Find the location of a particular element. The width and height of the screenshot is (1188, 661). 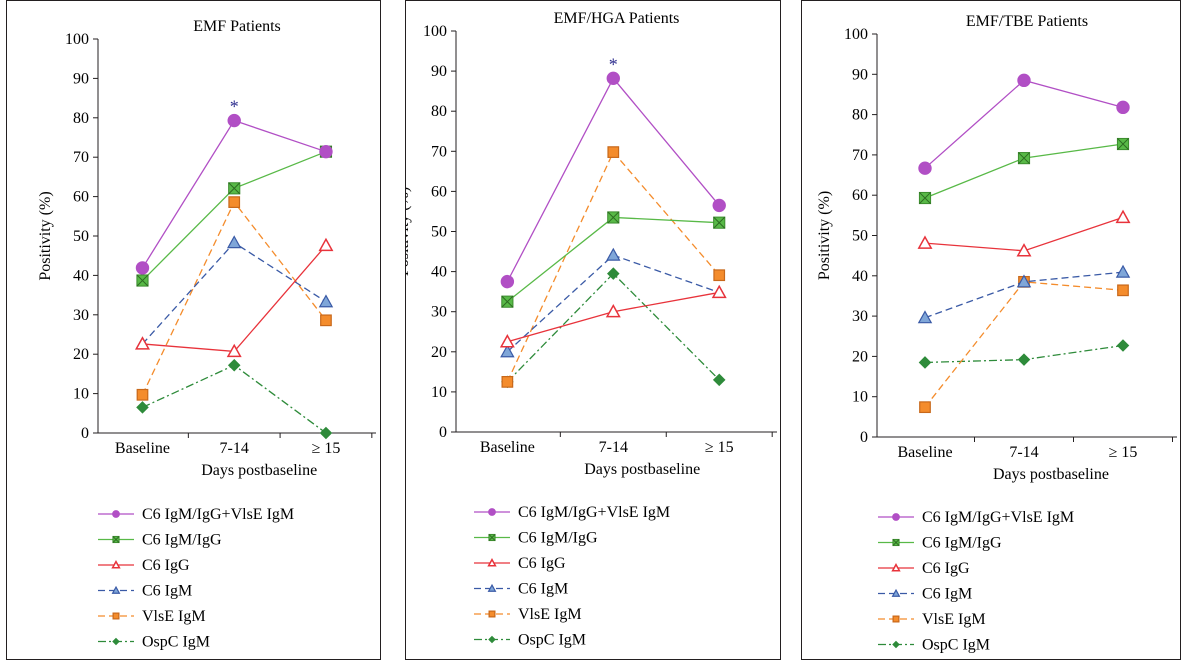

legend-item-c6-igm-igg: C6 IgM/IgG is located at coordinates (160, 540).